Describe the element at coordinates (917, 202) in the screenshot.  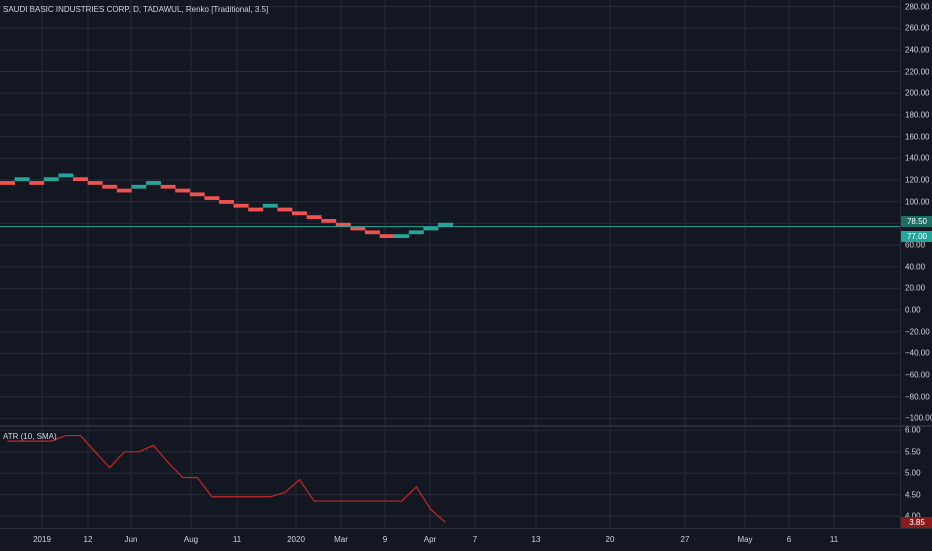
I see `price-axis-label: 100.00` at that location.